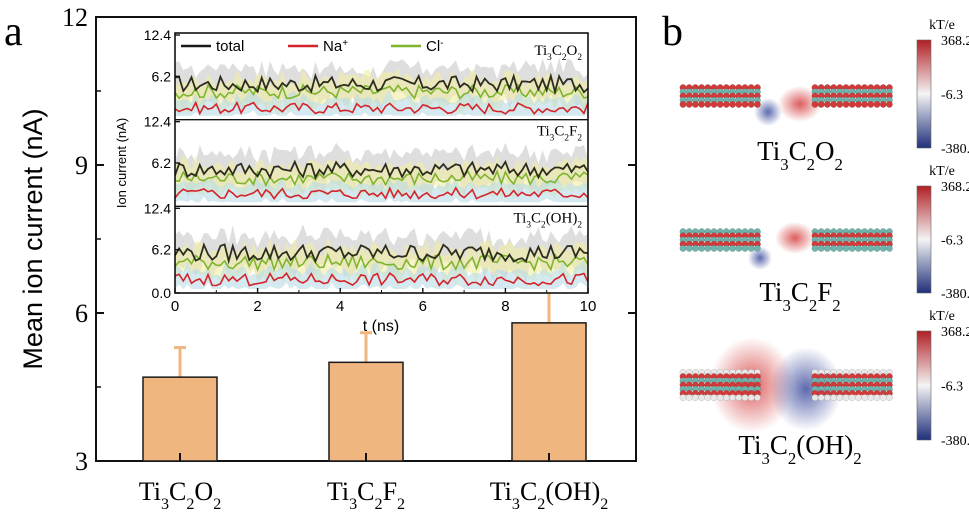 Image resolution: width=969 pixels, height=516 pixels. Describe the element at coordinates (549, 495) in the screenshot. I see `x-tick-label: Ti3C2(OH)2` at that location.